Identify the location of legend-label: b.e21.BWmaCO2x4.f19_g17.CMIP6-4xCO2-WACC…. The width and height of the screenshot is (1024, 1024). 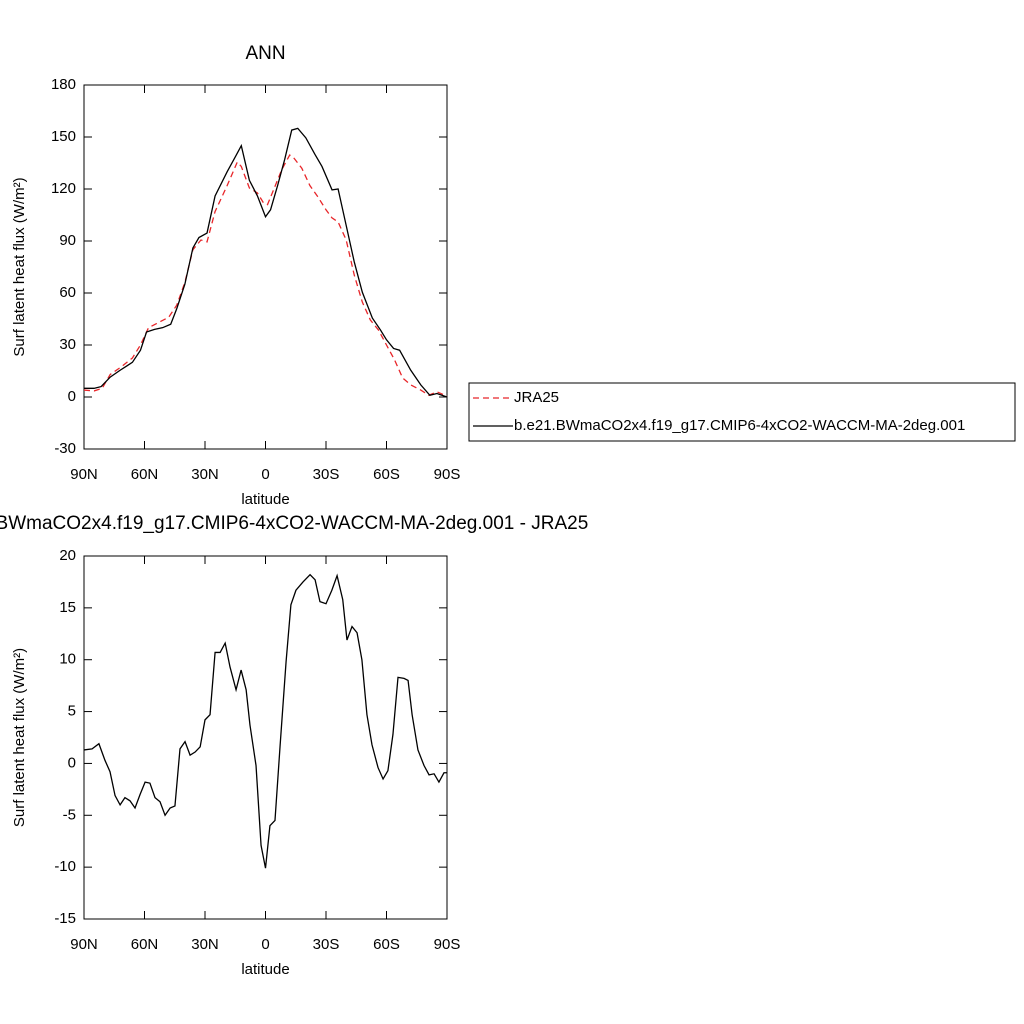
(739, 425).